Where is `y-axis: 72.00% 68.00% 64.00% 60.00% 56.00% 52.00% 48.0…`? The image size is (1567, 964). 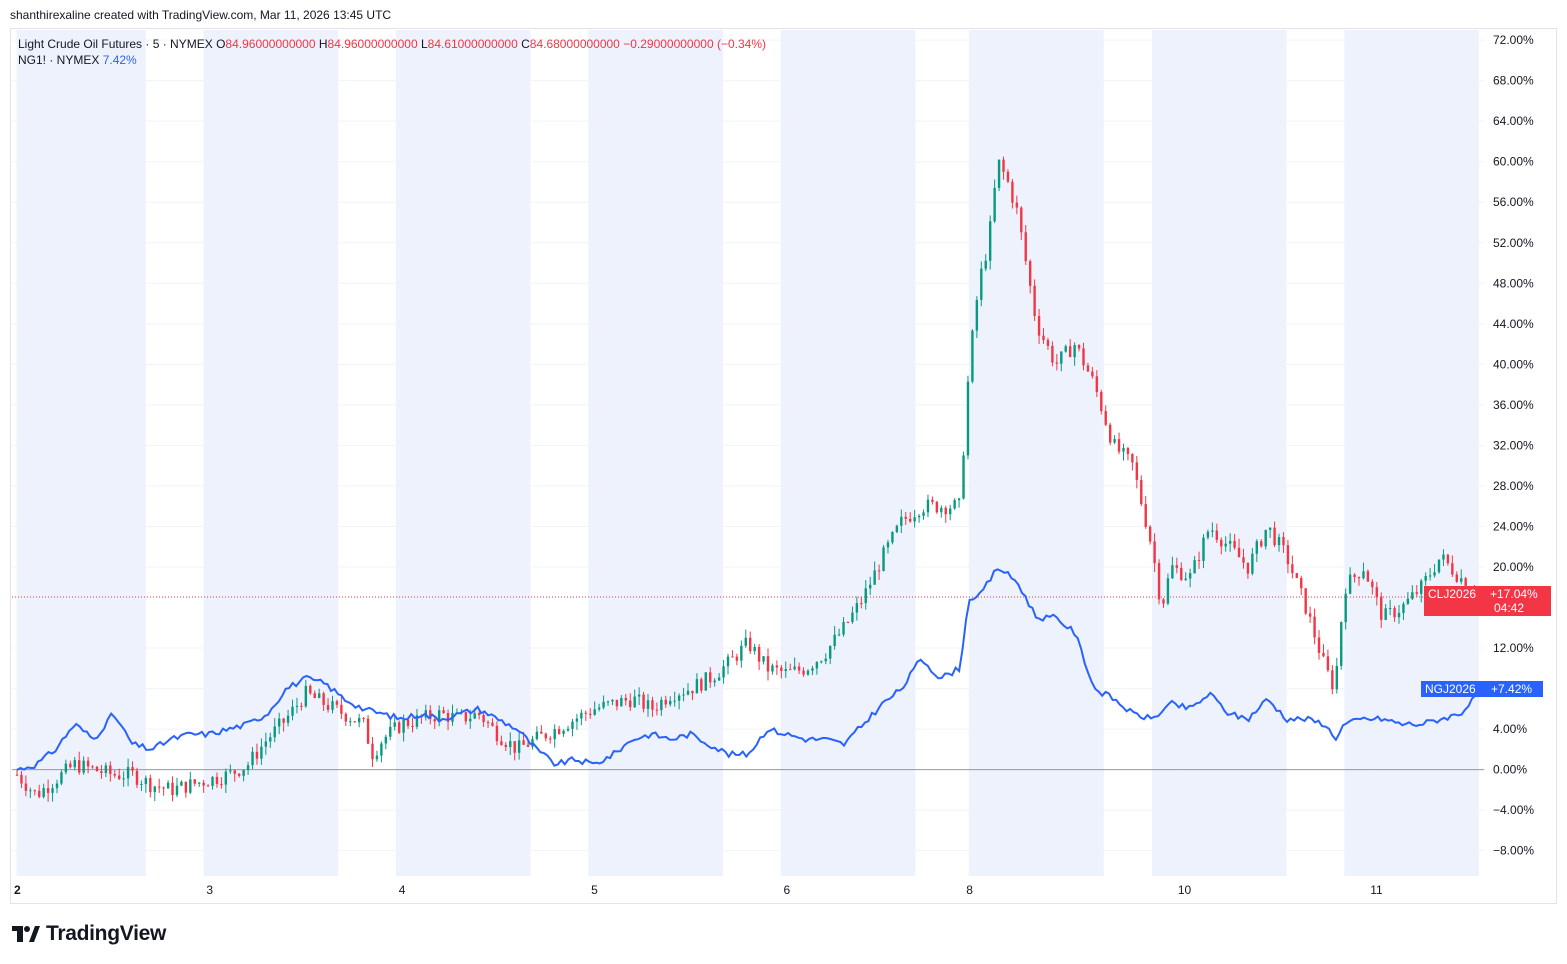
y-axis: 72.00% 68.00% 64.00% 60.00% 56.00% 52.00% 48.0… is located at coordinates (1513, 445).